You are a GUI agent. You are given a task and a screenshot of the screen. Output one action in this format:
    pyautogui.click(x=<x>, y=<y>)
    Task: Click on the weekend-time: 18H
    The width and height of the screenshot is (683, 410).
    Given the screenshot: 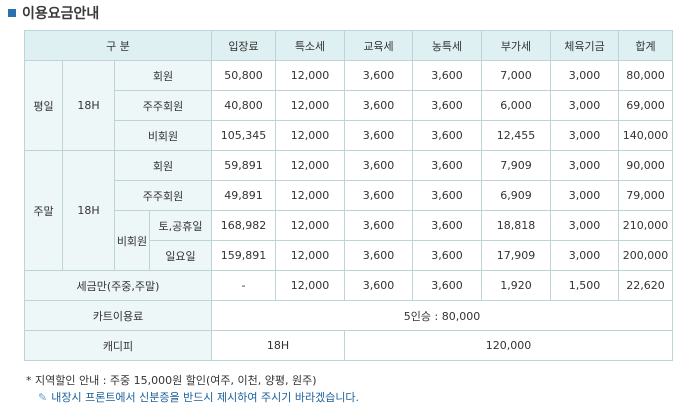 What is the action you would take?
    pyautogui.click(x=88, y=210)
    